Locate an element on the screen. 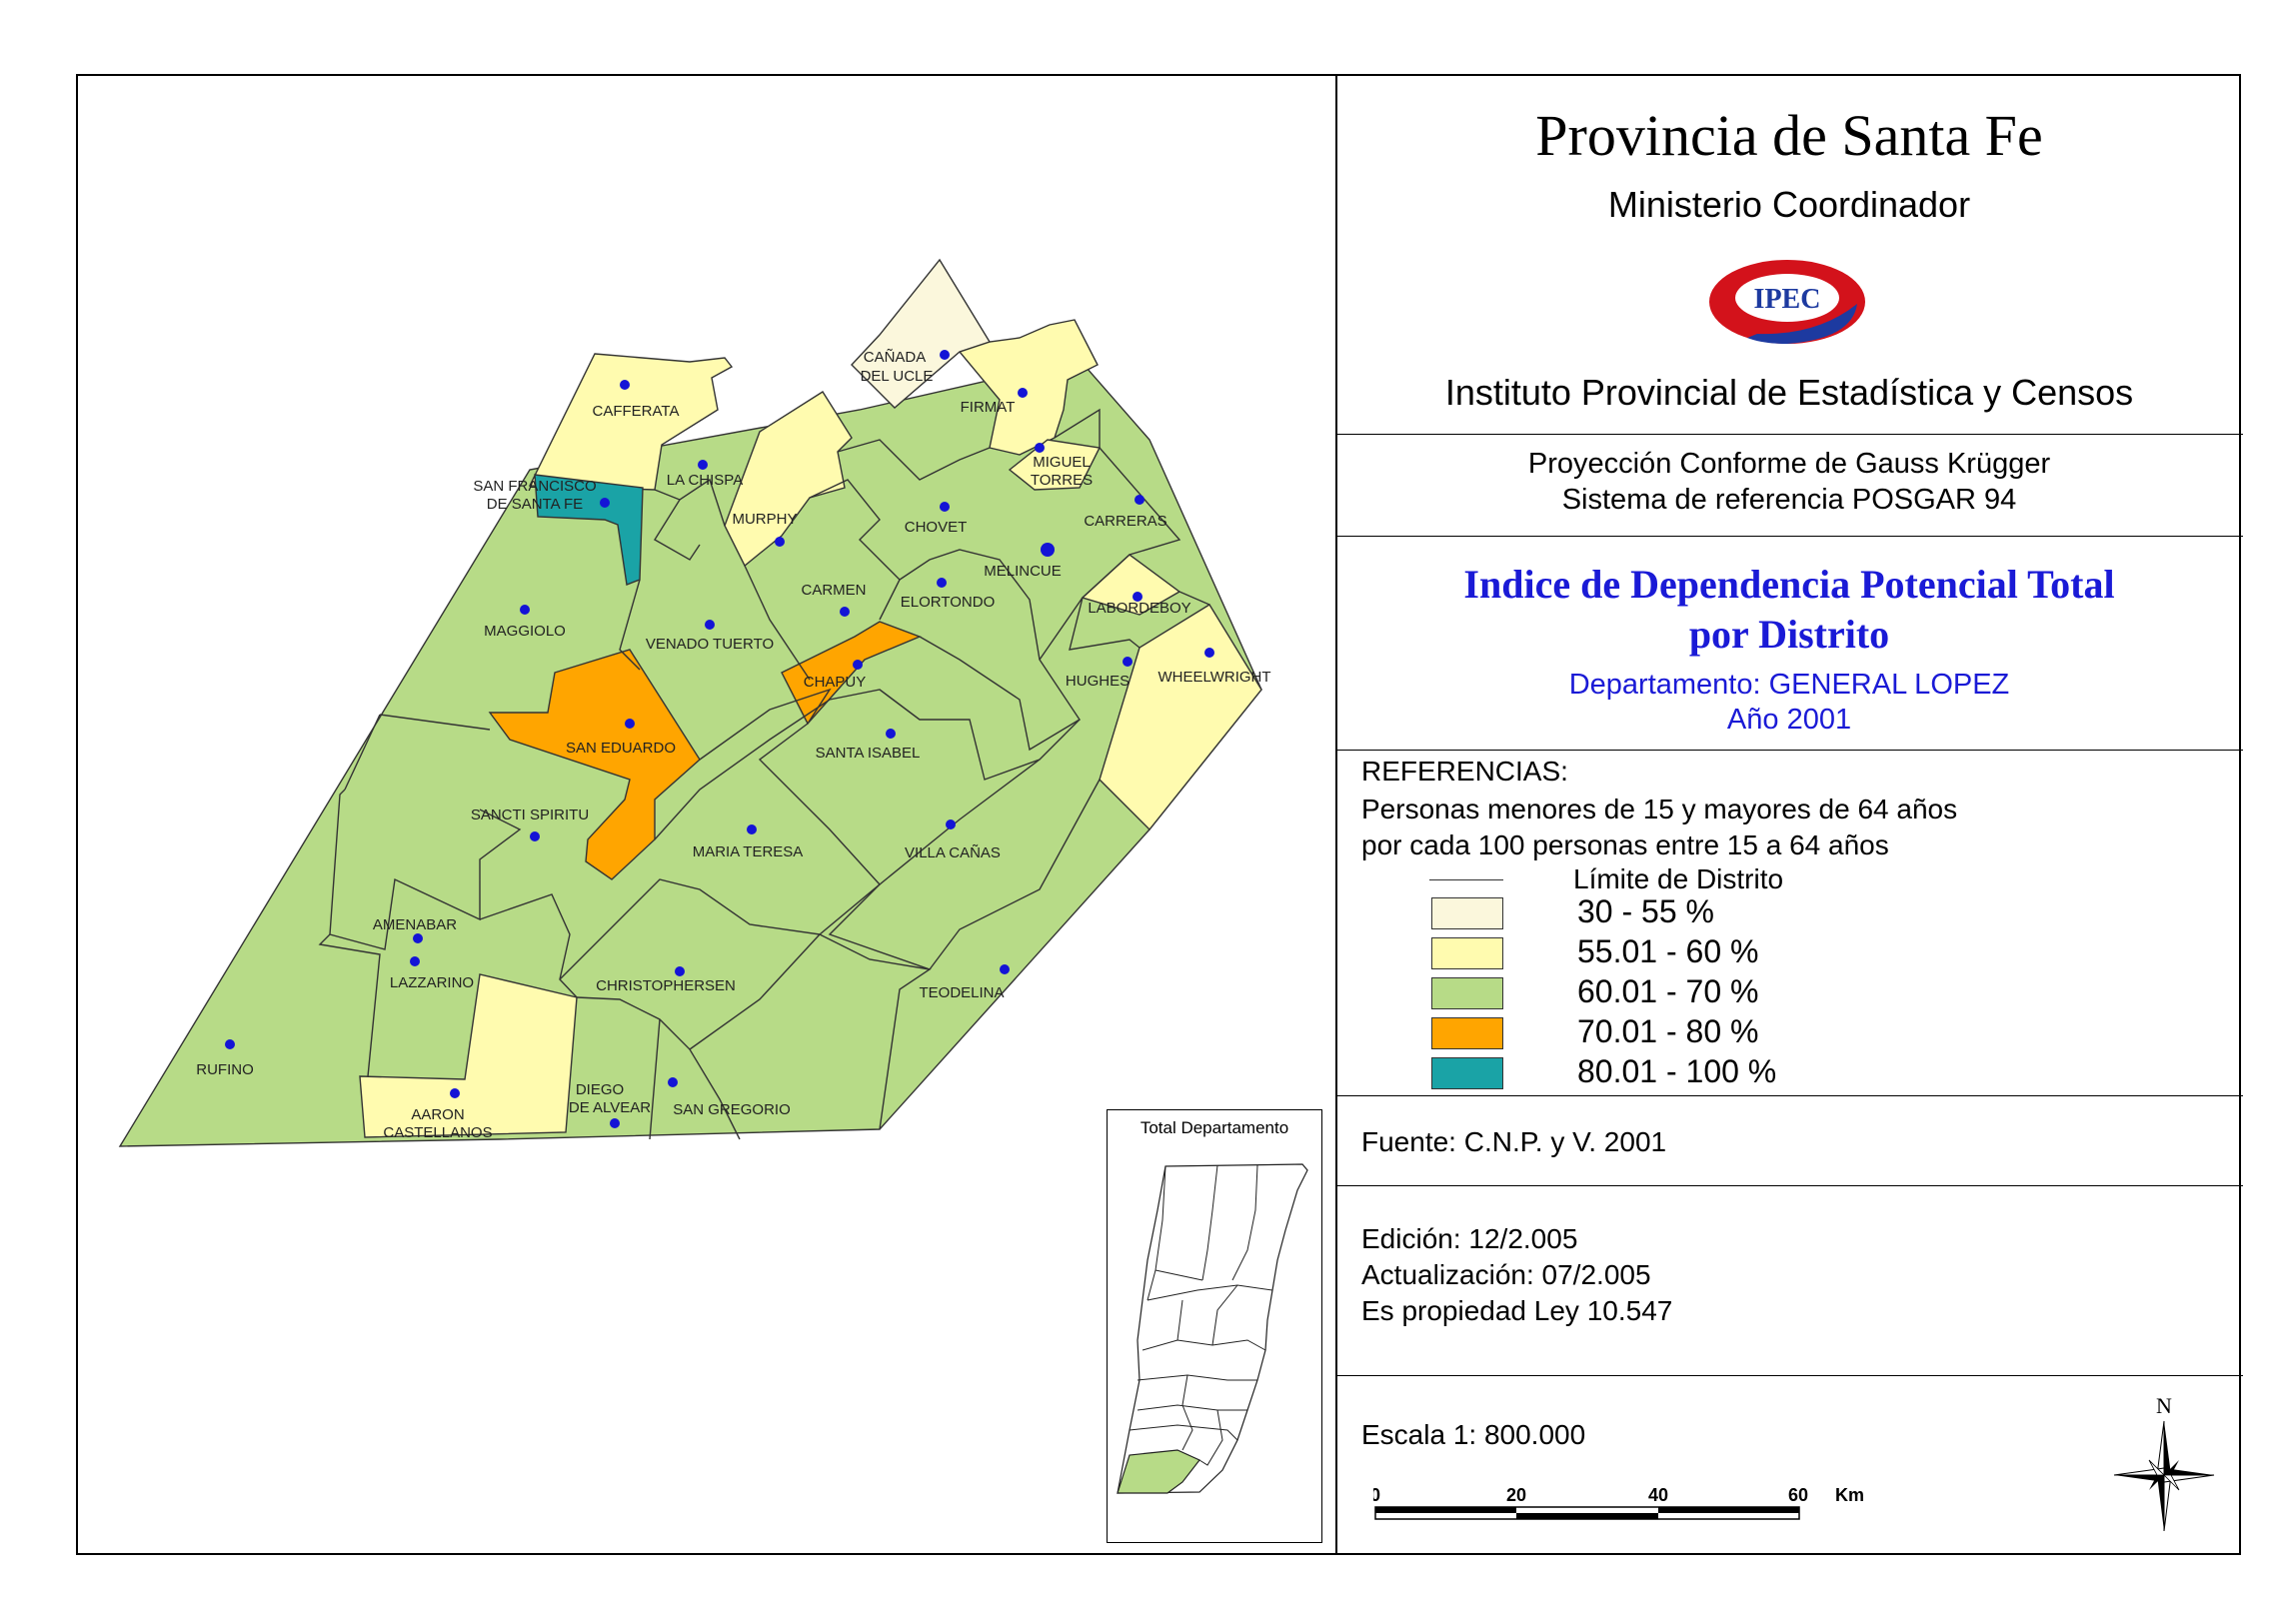  logo-text: IPEC is located at coordinates (1788, 299).